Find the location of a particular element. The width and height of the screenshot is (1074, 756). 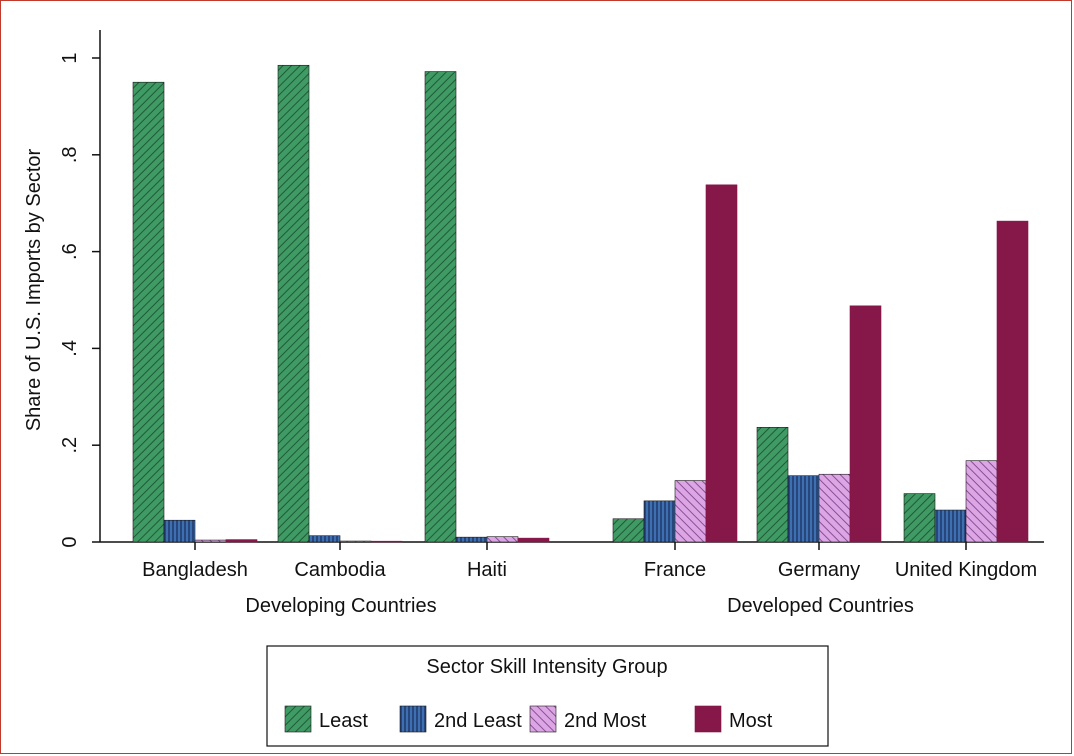

bar-most-cambodia is located at coordinates (386, 541).